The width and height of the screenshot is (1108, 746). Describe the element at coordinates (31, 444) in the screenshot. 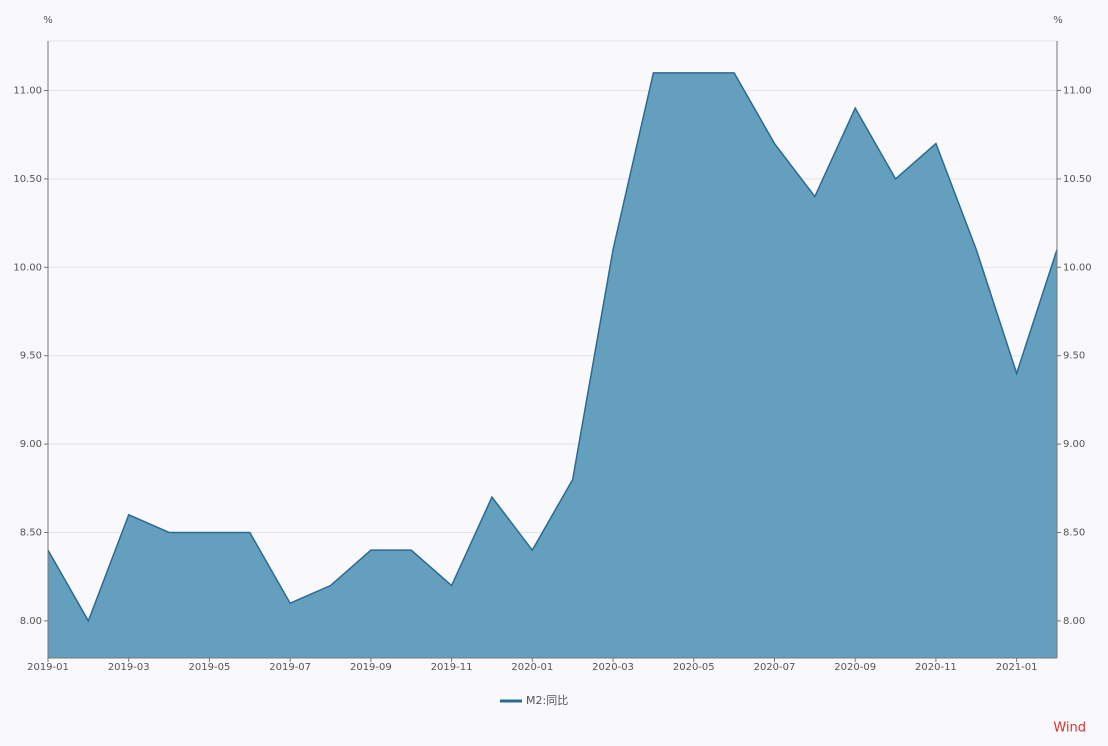

I see `y-tick-label: 9.00` at that location.